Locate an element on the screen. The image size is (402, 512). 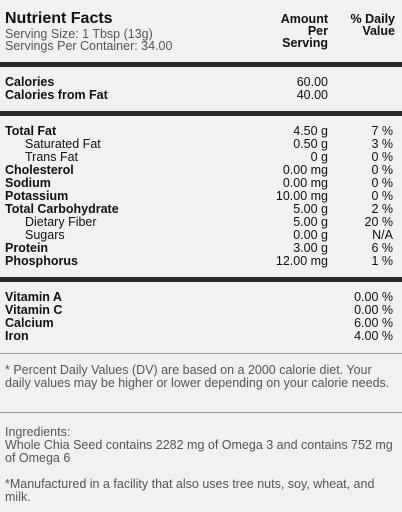
nutrient-name: Calories is located at coordinates (30, 82).